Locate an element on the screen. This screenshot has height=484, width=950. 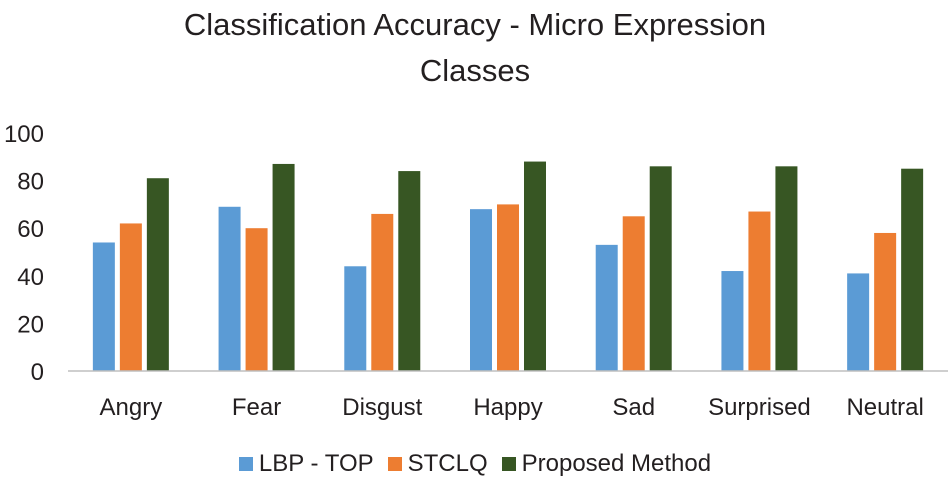
bar-angry-lbp-top is located at coordinates (103, 306).